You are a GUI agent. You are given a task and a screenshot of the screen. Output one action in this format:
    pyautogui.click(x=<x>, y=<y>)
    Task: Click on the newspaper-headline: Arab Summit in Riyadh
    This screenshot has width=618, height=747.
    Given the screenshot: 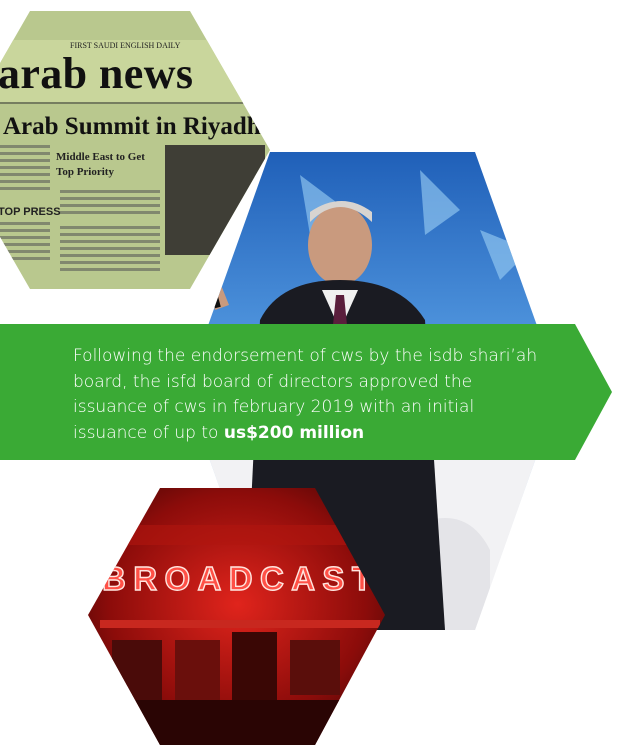 What is the action you would take?
    pyautogui.click(x=132, y=126)
    